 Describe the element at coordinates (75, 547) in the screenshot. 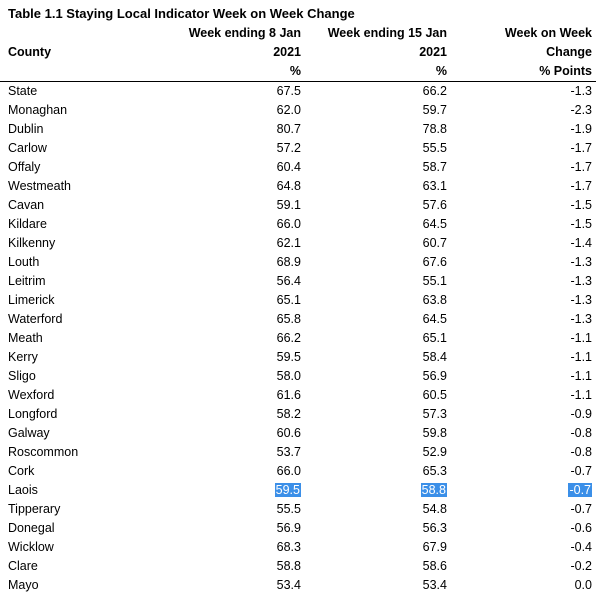

I see `cell-county: Wicklow` at that location.